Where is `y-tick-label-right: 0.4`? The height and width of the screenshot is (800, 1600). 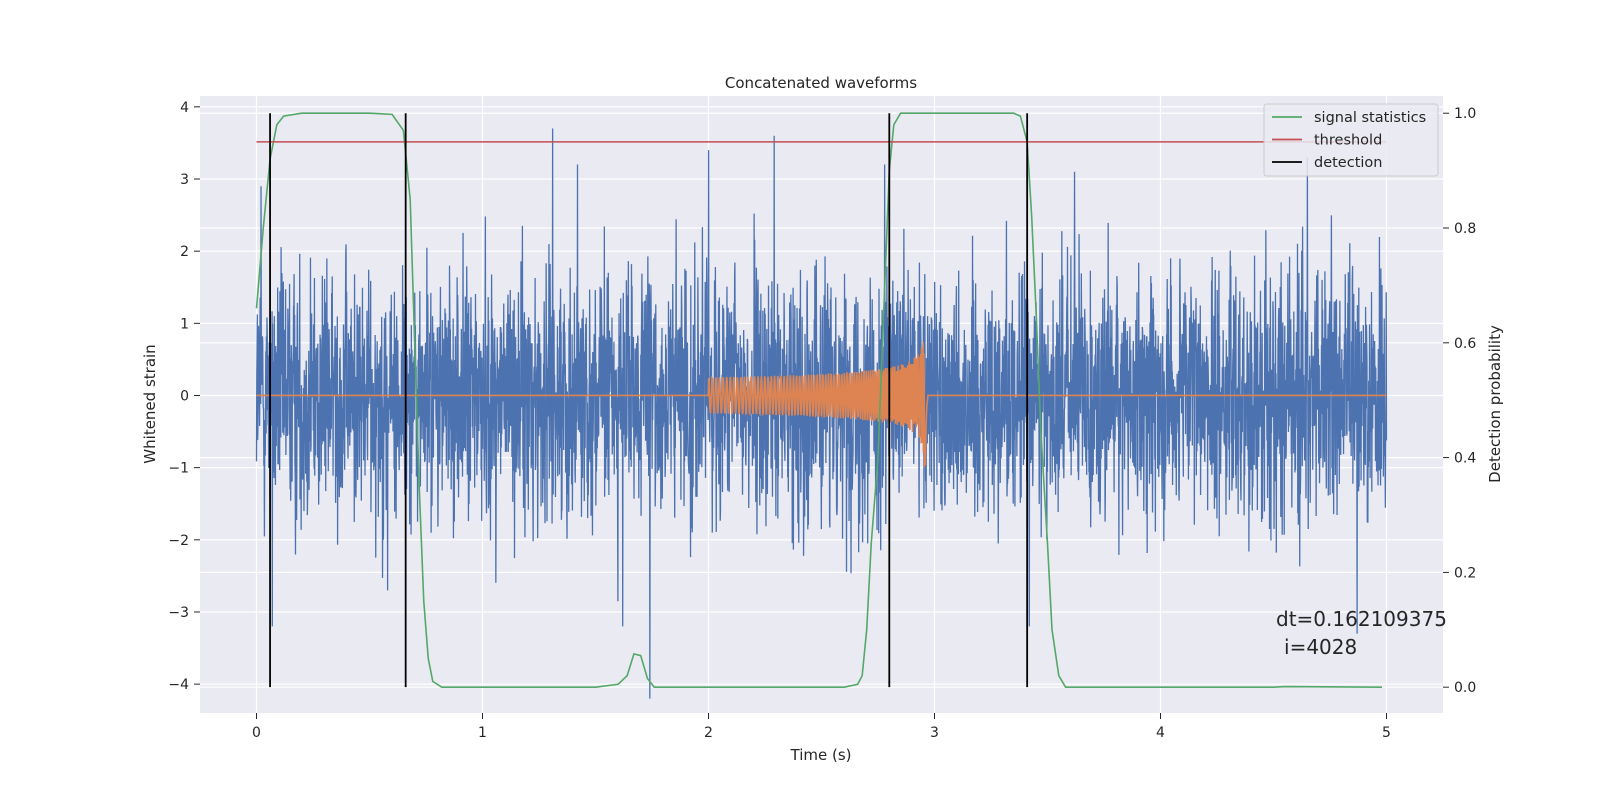 y-tick-label-right: 0.4 is located at coordinates (1465, 459).